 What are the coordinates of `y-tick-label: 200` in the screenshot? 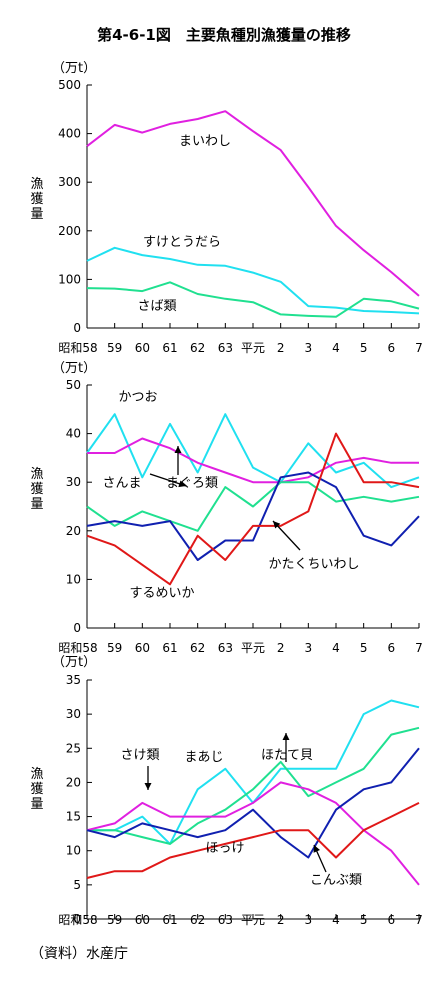 It's located at (69, 231).